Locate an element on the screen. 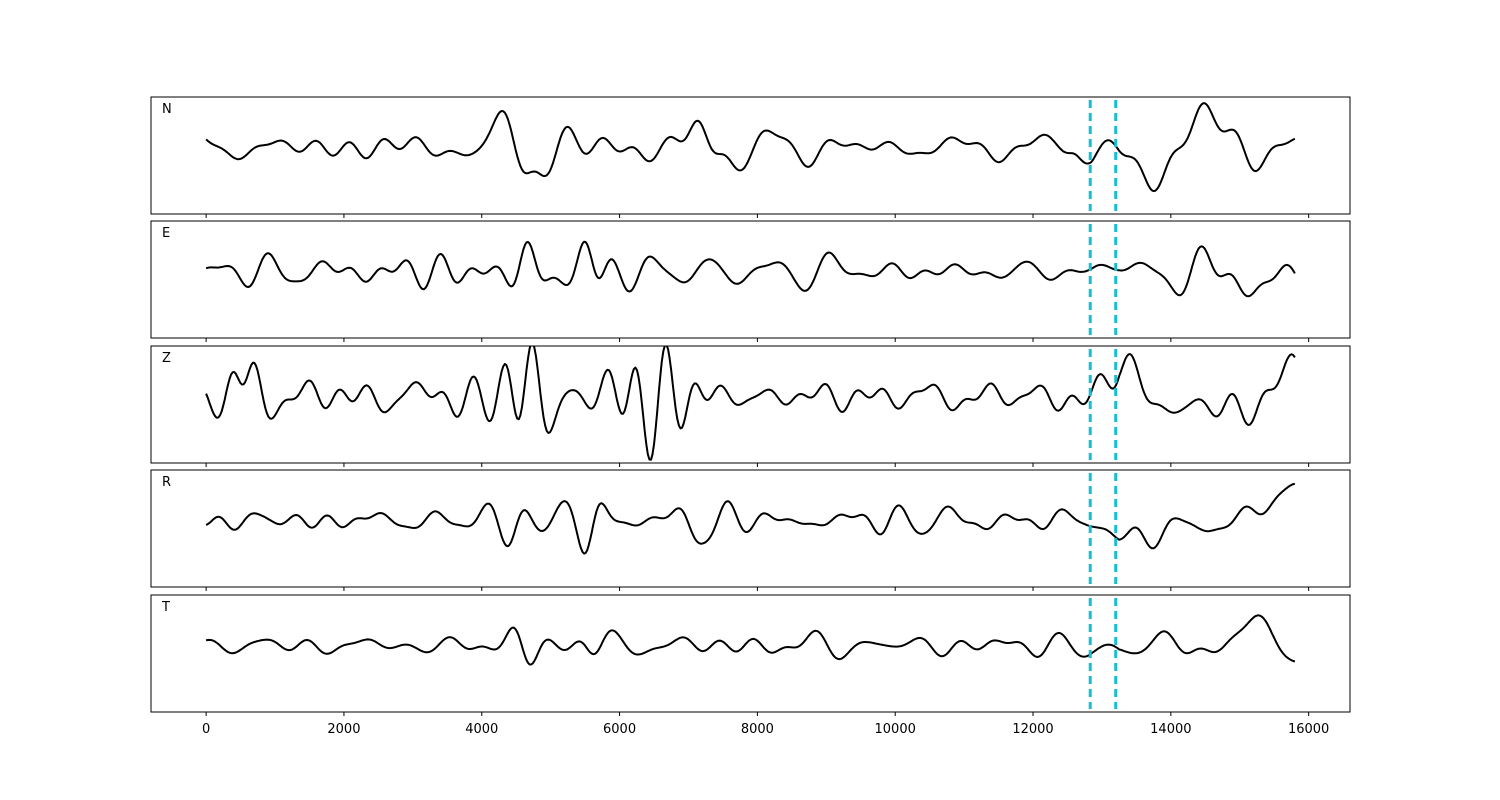 The height and width of the screenshot is (800, 1500). panel-r: R is located at coordinates (750, 530).